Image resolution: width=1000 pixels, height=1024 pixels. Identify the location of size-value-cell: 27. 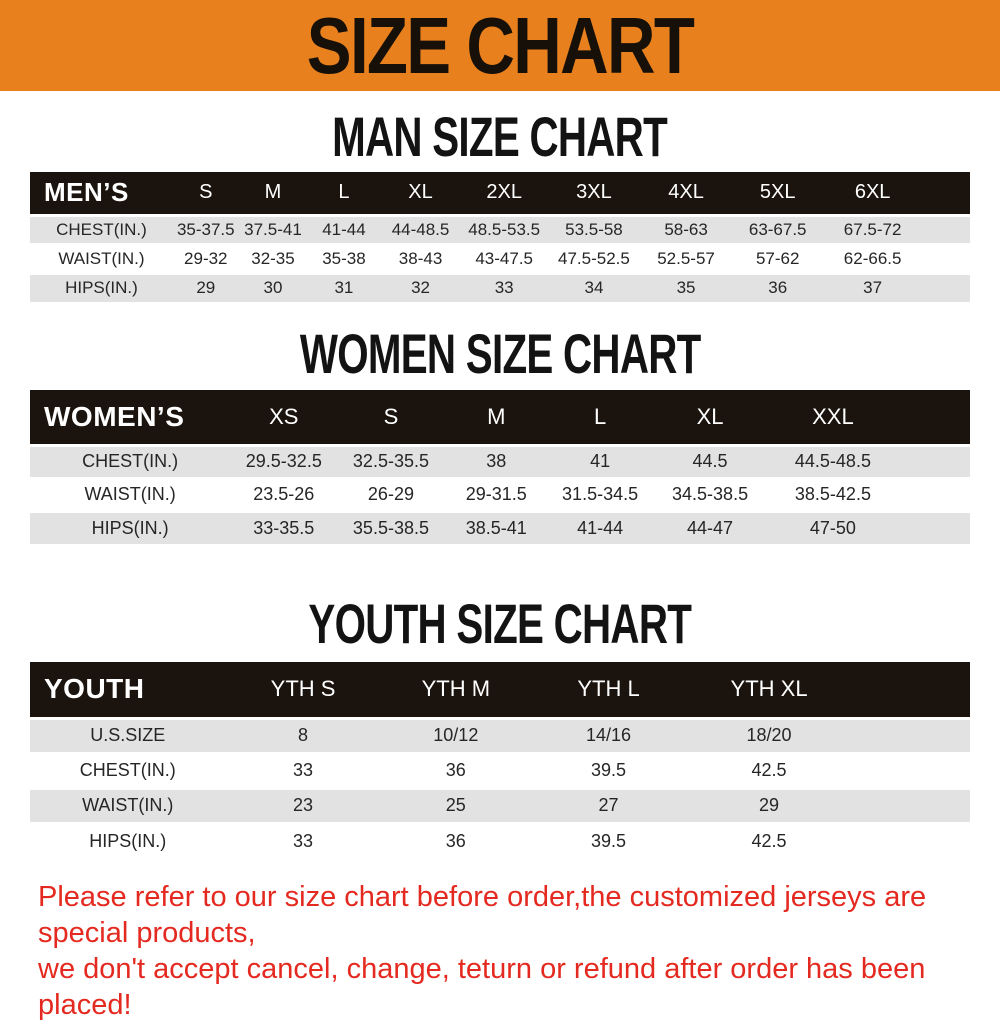
(608, 805).